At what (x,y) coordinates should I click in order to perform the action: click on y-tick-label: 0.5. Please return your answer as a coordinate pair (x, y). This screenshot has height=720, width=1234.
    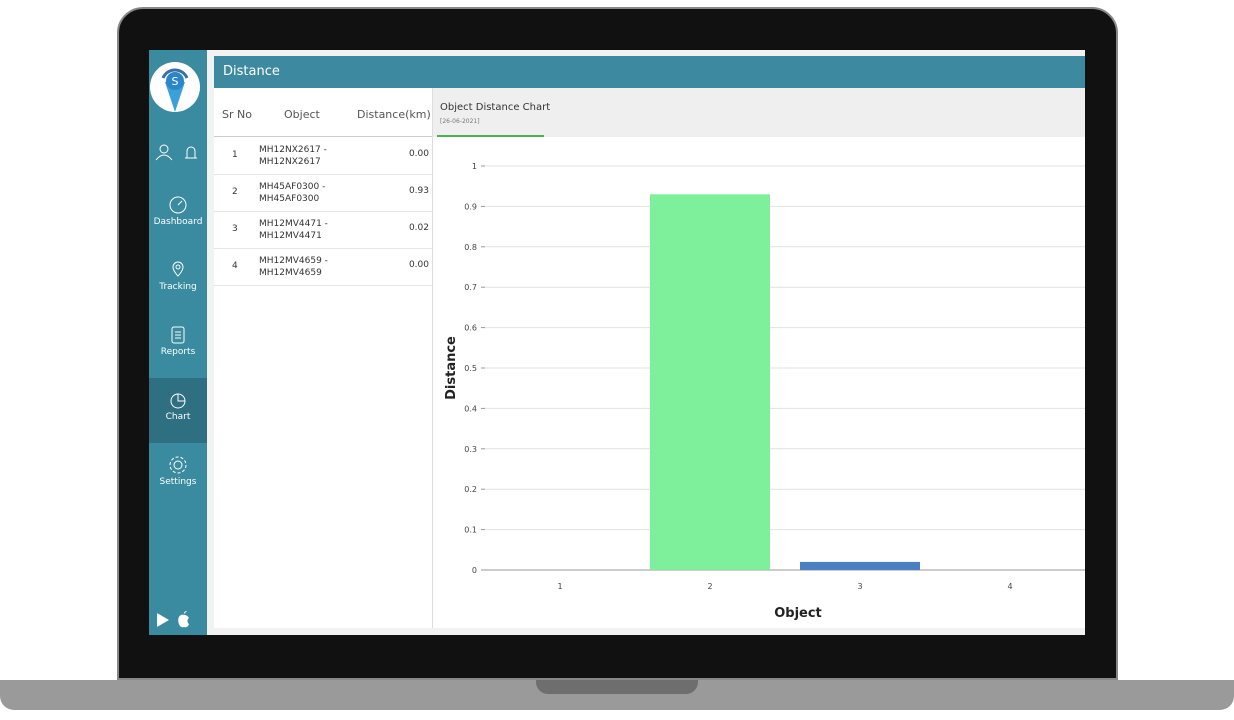
    Looking at the image, I should click on (470, 368).